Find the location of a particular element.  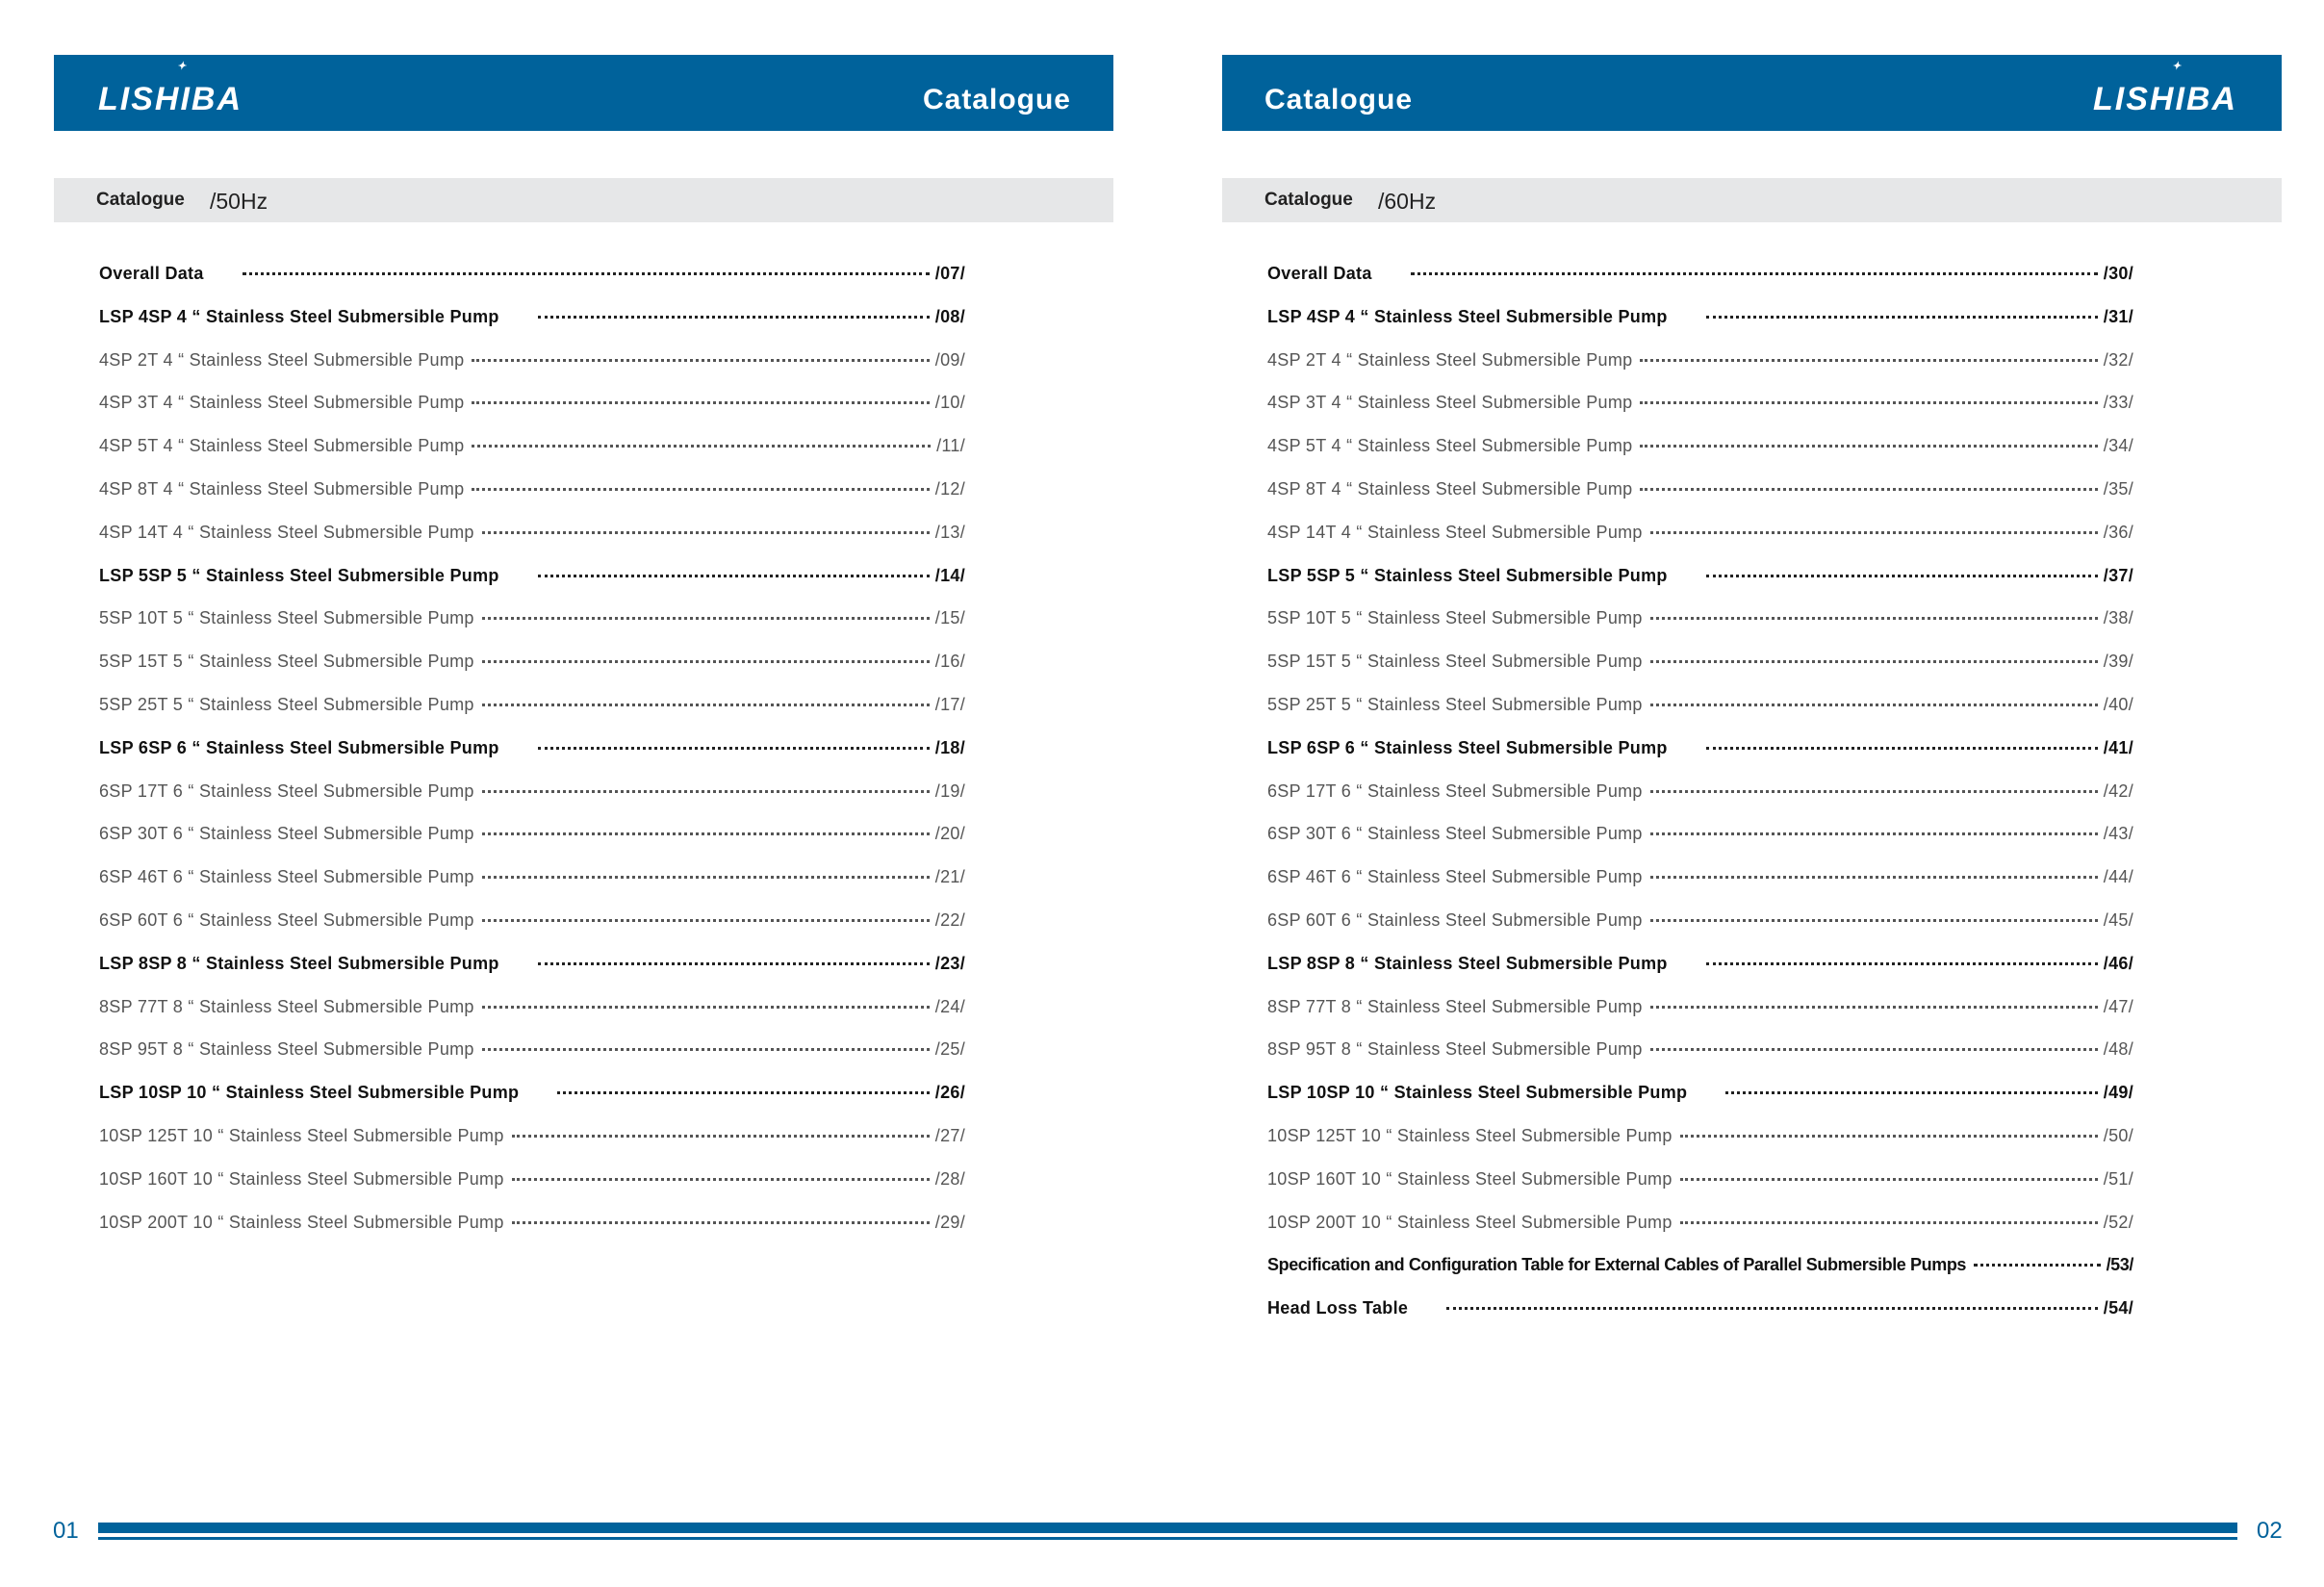

entry-title: Head Loss Table is located at coordinates (1338, 1308).